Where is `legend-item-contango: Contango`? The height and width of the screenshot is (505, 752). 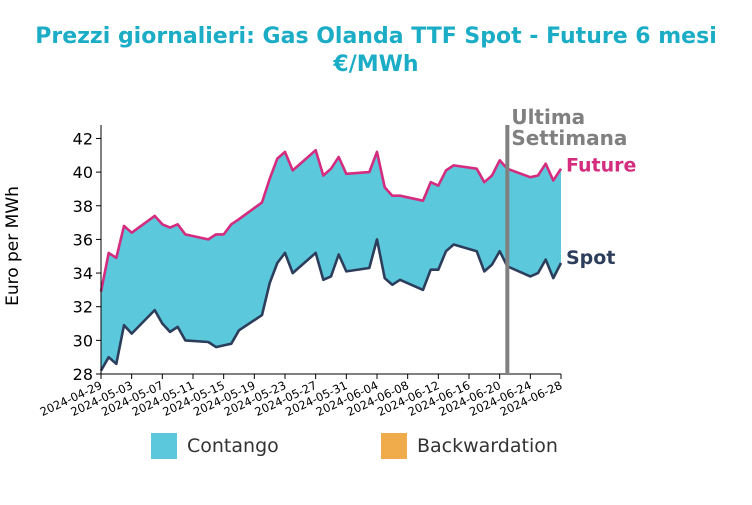
legend-item-contango: Contango is located at coordinates (215, 446).